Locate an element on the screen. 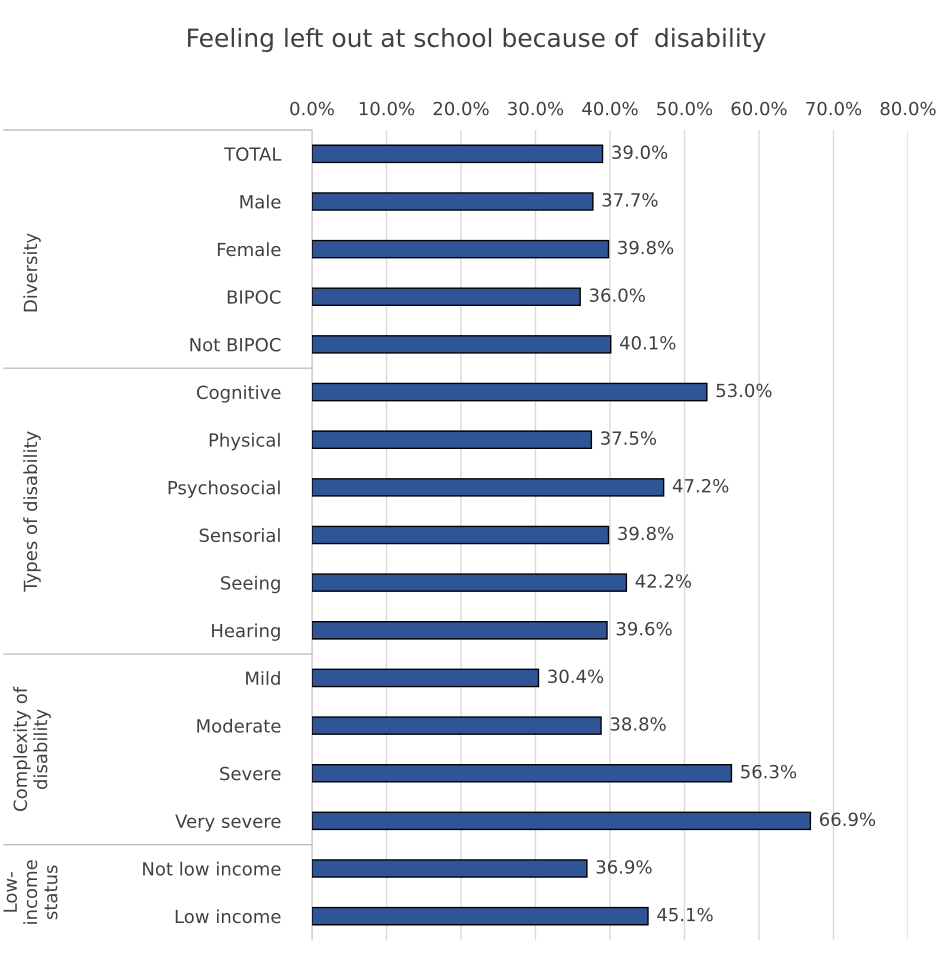 The image size is (952, 963). x-tick-label: 60.0% is located at coordinates (759, 109).